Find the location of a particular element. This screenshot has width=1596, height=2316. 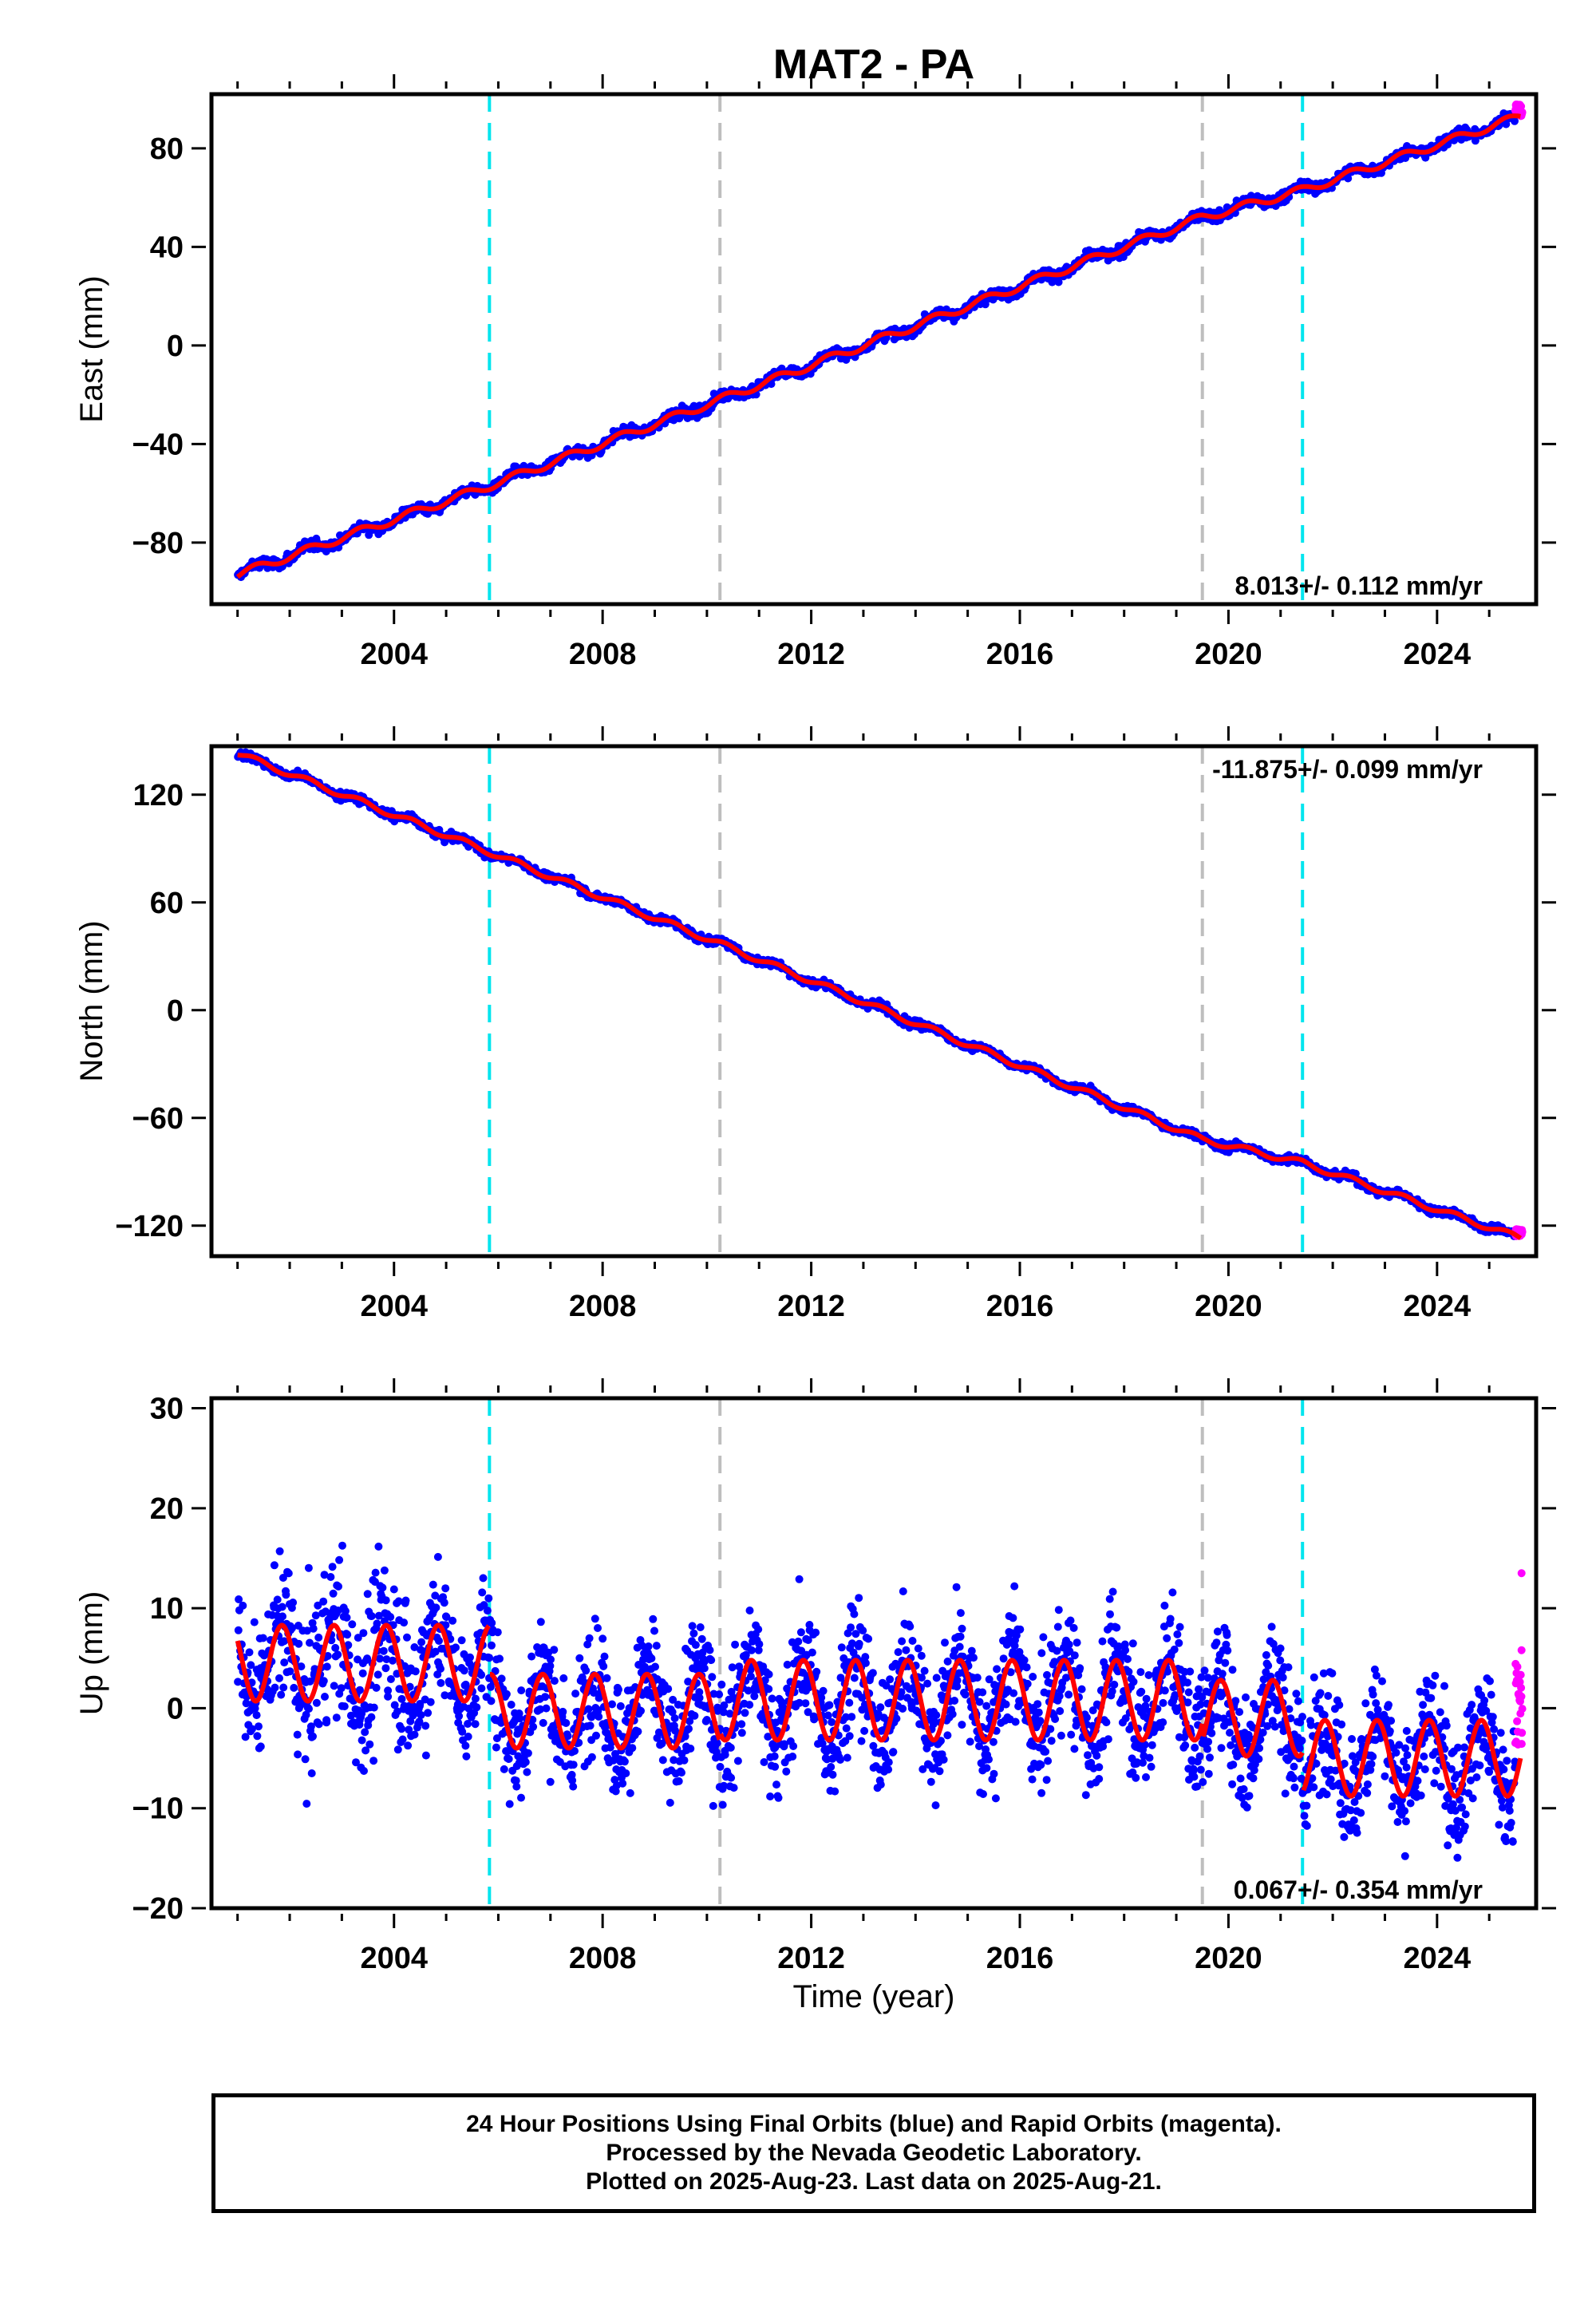

y-tick-label: 40 is located at coordinates (167, 247).